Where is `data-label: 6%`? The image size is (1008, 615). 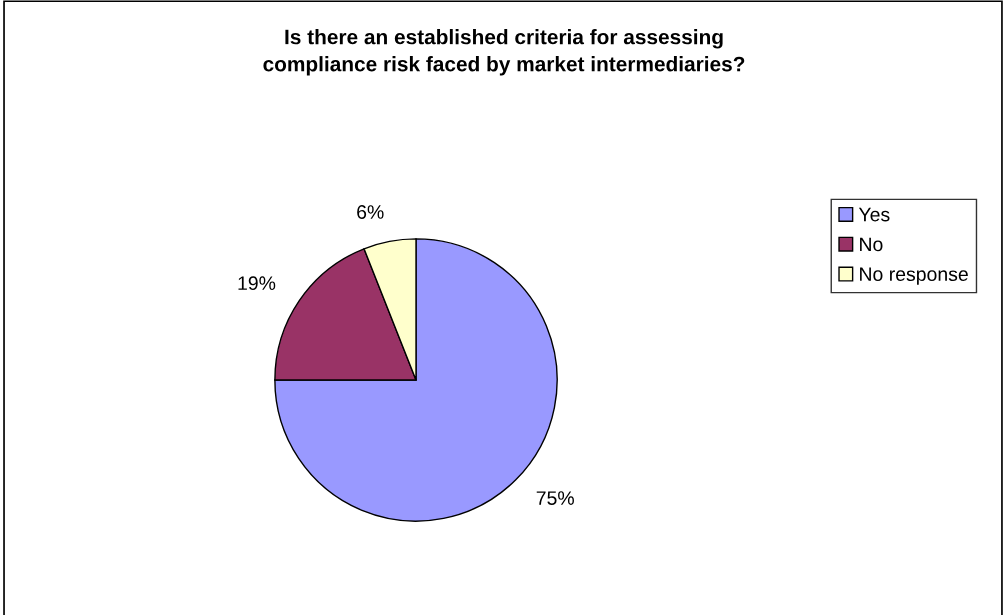 data-label: 6% is located at coordinates (370, 212).